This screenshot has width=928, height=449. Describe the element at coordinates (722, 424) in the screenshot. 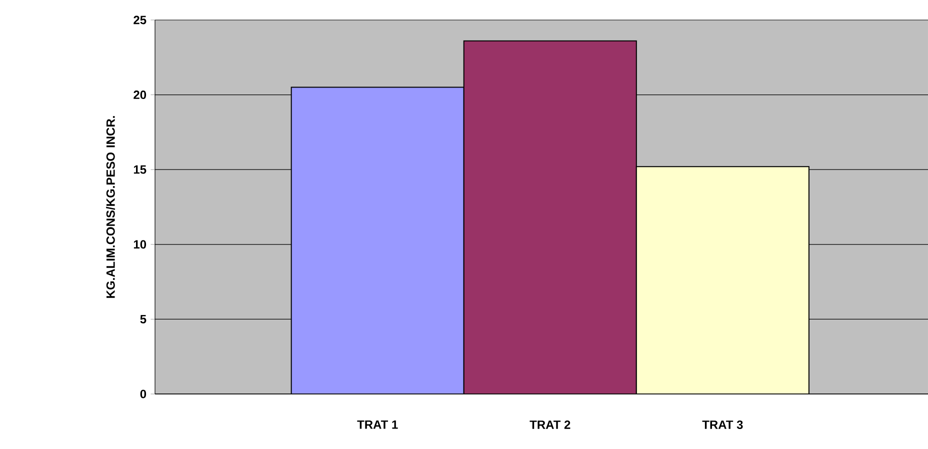

I see `x-tick-label: TRAT 3` at that location.